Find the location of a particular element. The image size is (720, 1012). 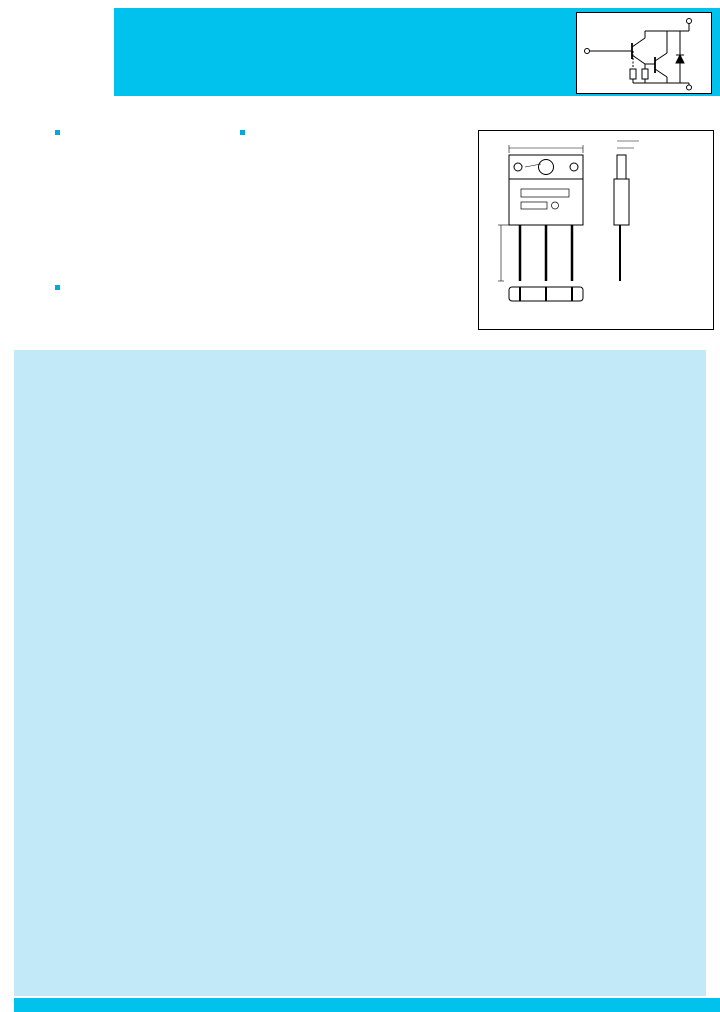

elec-title-row is located at coordinates (357, 132).